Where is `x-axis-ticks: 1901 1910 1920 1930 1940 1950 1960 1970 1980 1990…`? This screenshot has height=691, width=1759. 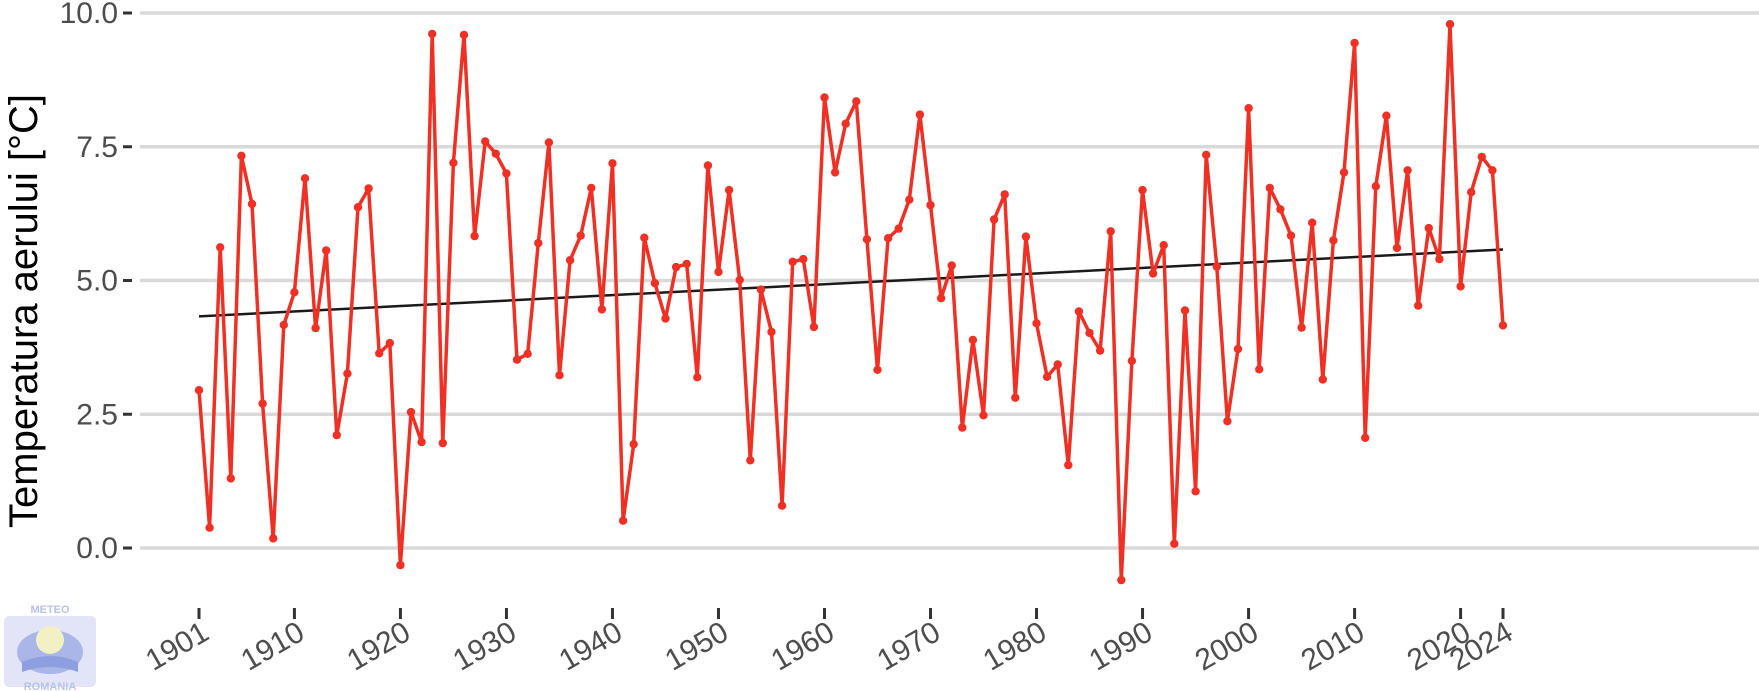 x-axis-ticks: 1901 1910 1920 1930 1940 1950 1960 1970 1980 1990… is located at coordinates (829, 642).